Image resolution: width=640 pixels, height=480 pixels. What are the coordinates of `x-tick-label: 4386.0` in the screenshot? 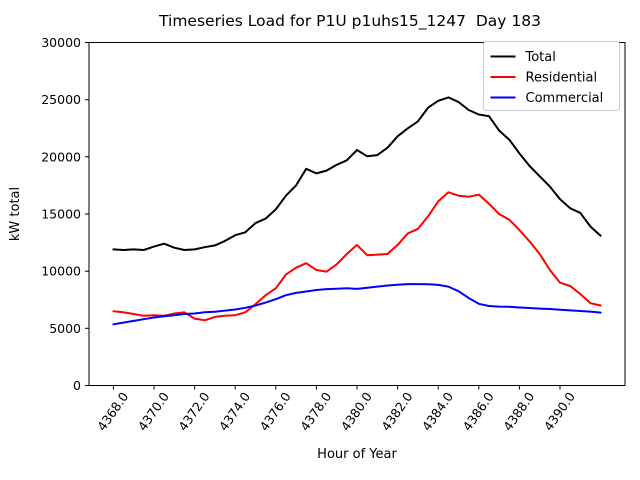 It's located at (477, 411).